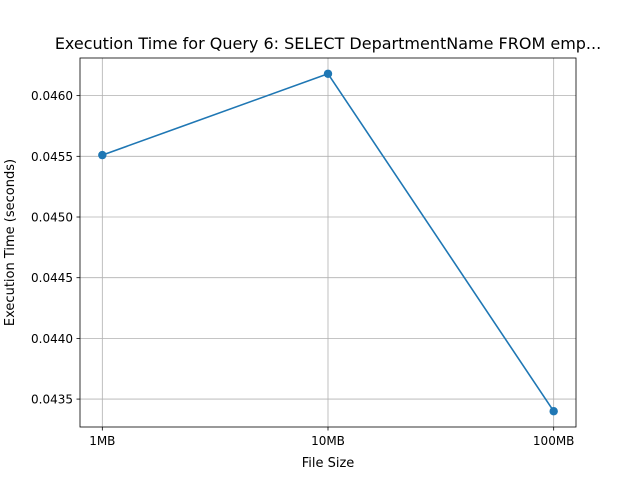  I want to click on x-tick-label: 1MB, so click(102, 441).